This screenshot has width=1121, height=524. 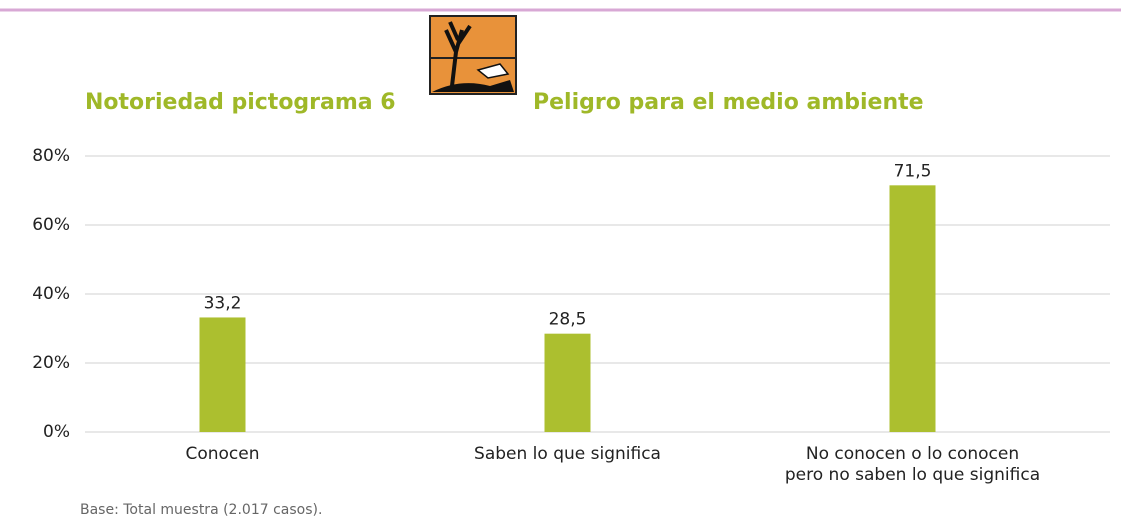 What do you see at coordinates (473, 55) in the screenshot?
I see `hazard-icon` at bounding box center [473, 55].